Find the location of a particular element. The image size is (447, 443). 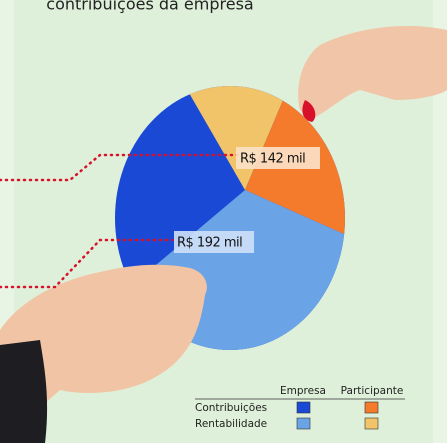

value-label: R$ 142 mil is located at coordinates (272, 159).